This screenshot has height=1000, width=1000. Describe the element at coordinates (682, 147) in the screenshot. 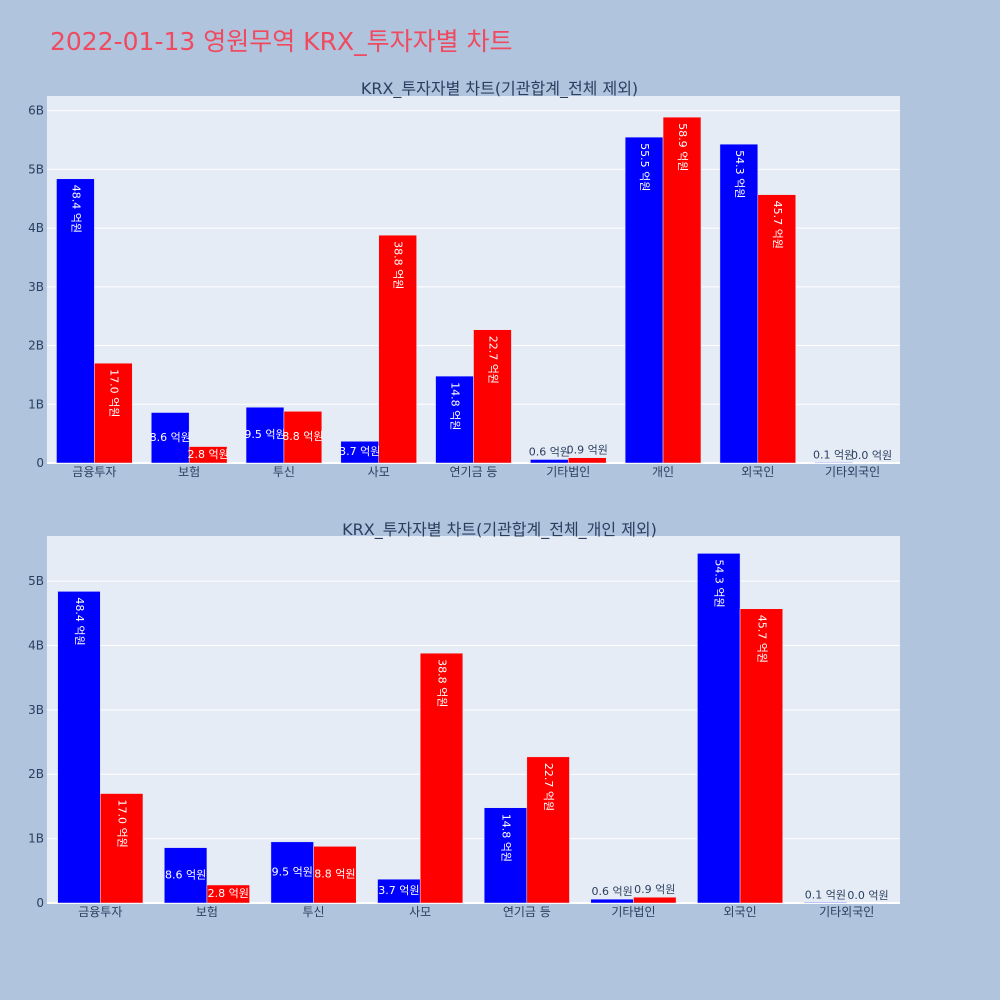

I see `bar-label: 58.9 억원` at that location.